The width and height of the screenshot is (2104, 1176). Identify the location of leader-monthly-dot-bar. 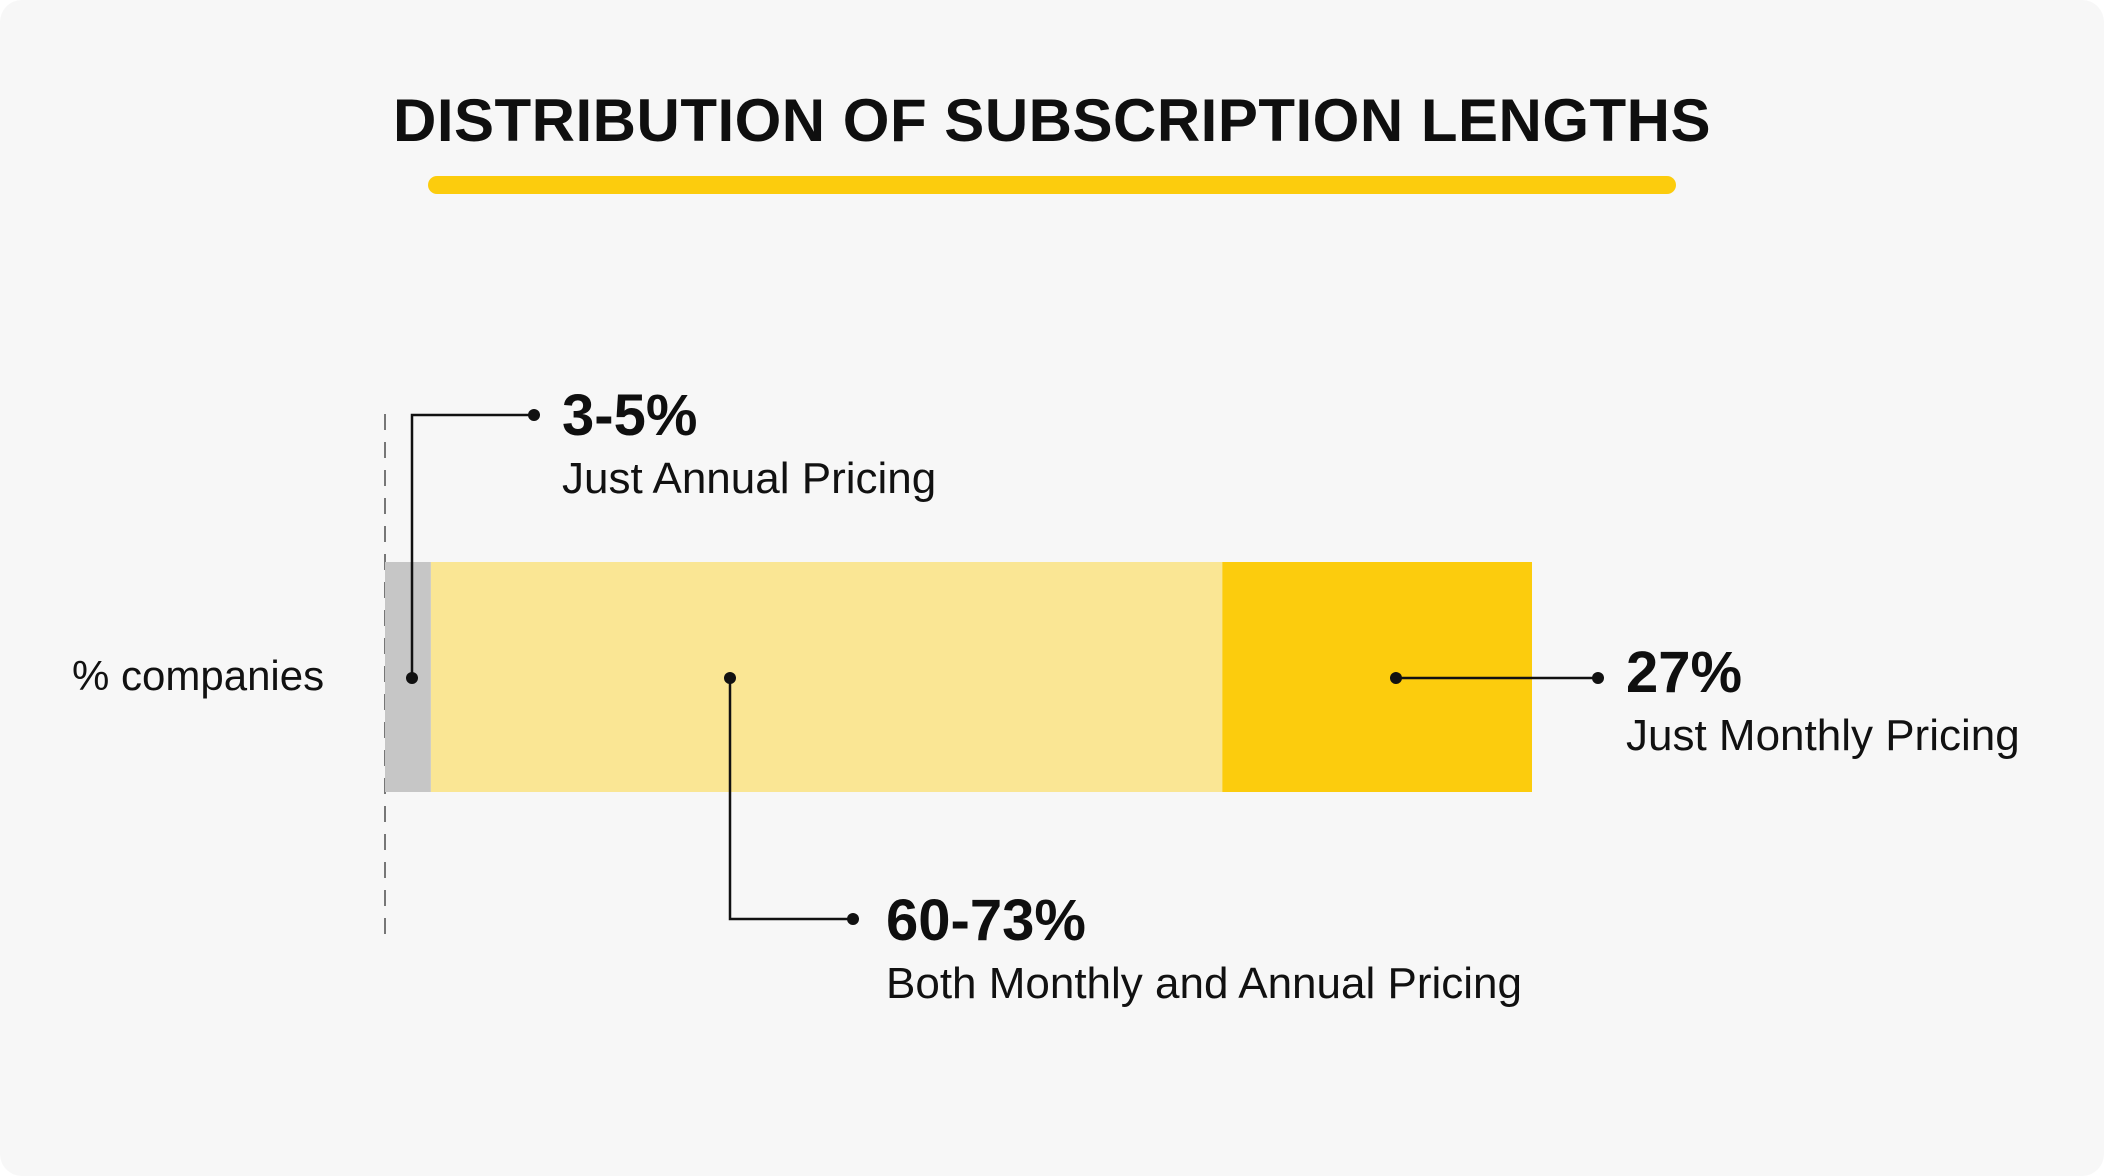
(1396, 678).